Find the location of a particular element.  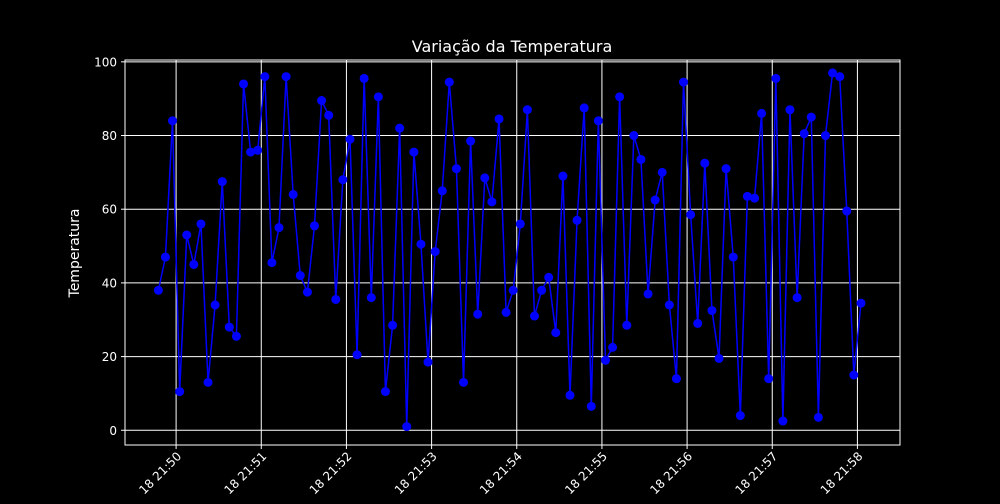

y-tick-label: 40 is located at coordinates (109, 283).